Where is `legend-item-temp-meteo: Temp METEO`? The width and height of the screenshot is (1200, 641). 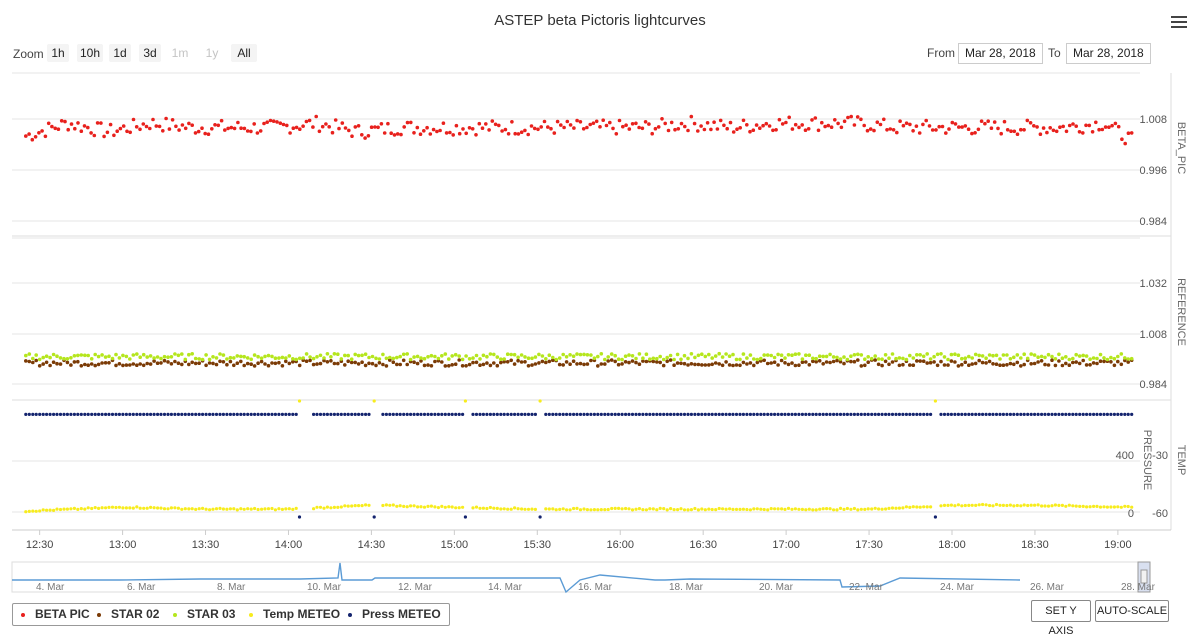 legend-item-temp-meteo: Temp METEO is located at coordinates (294, 614).